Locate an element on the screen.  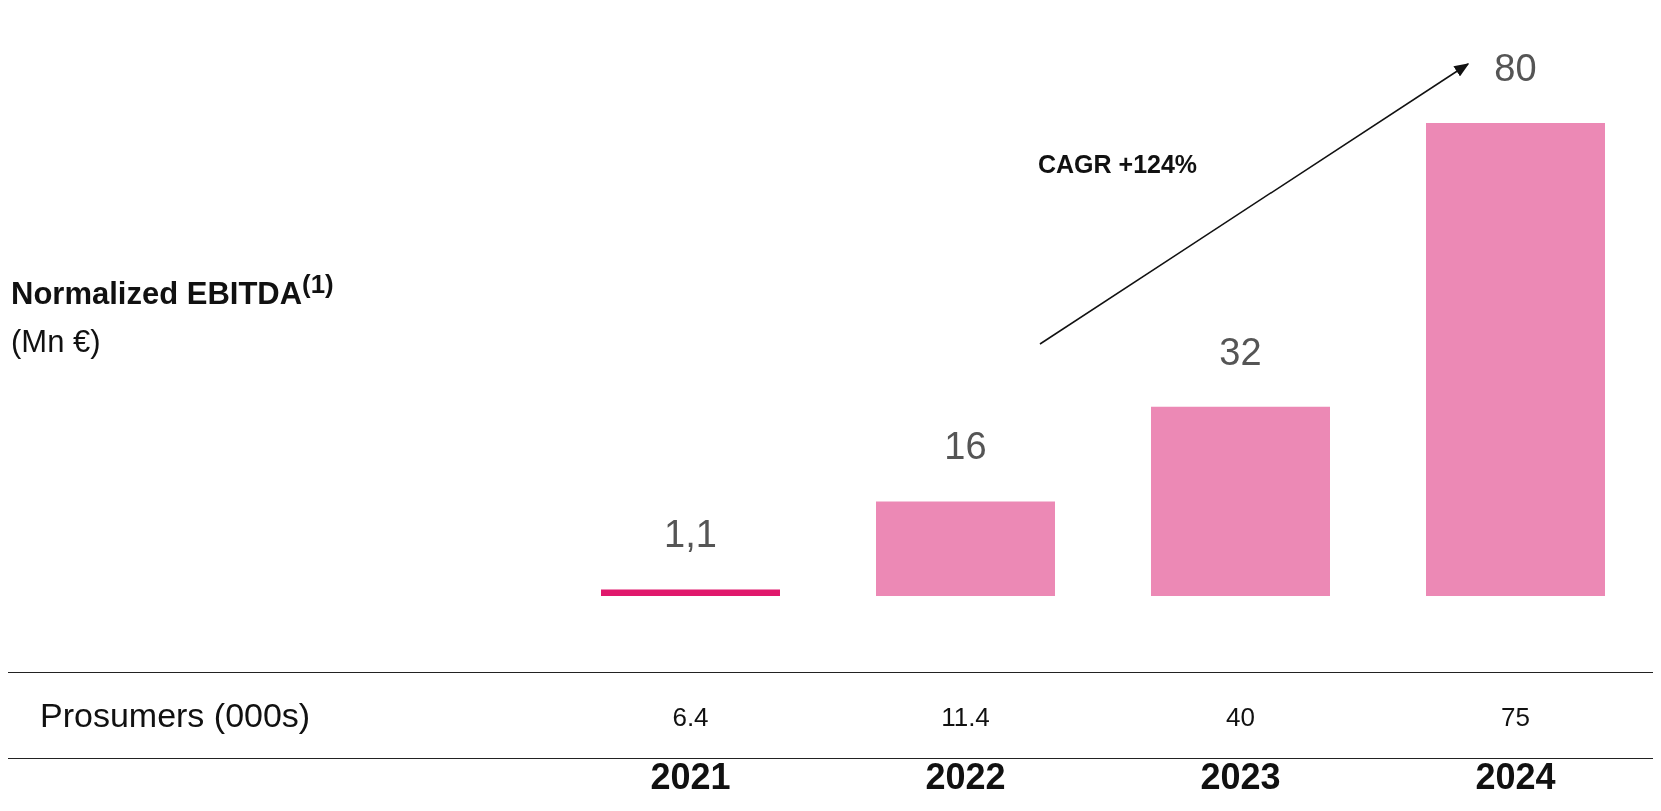
text: 11.4 is located at coordinates (965, 717).